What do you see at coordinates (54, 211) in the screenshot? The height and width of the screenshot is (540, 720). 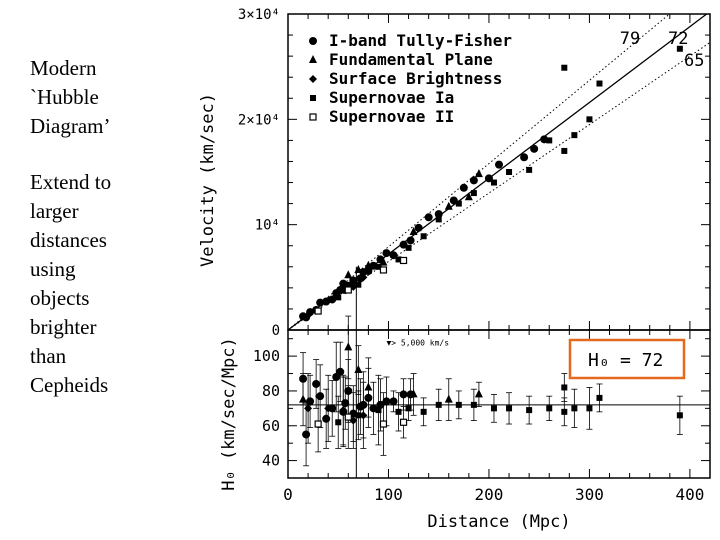 I see `body-line: larger` at bounding box center [54, 211].